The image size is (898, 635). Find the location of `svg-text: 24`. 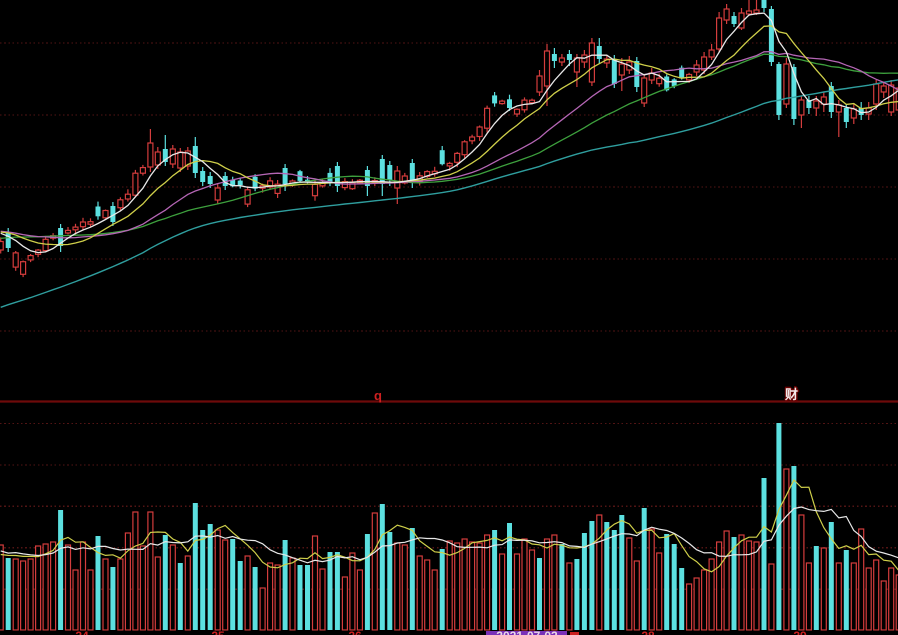

svg-text: 24 is located at coordinates (82, 632).